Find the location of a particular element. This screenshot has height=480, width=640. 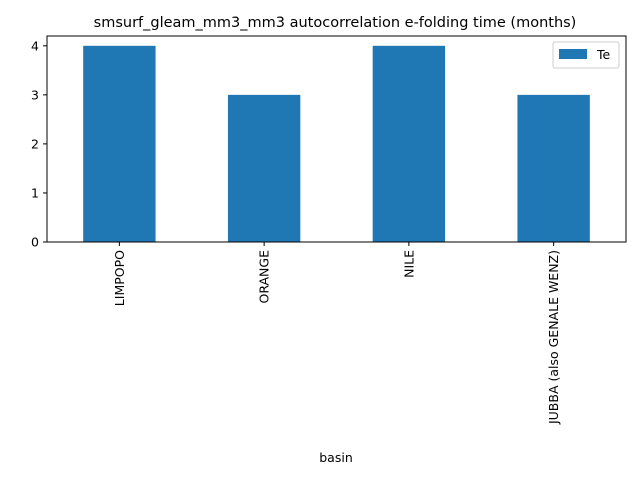

legend-label: Te is located at coordinates (603, 54).